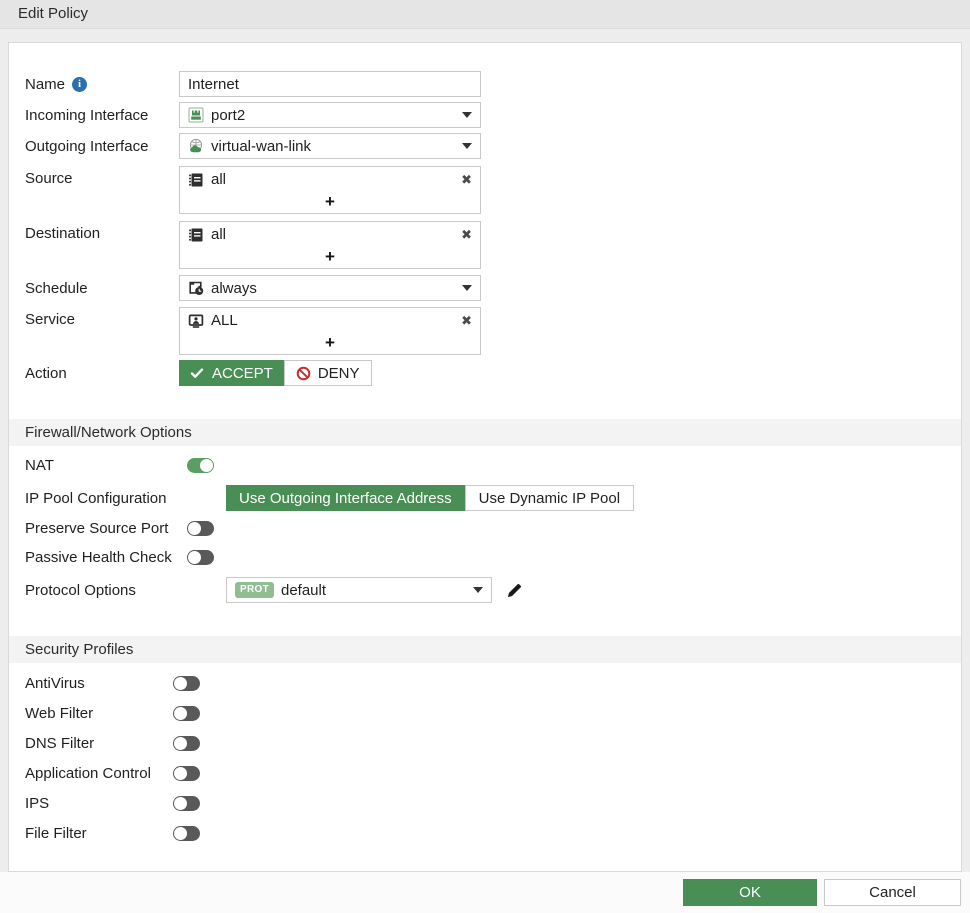 The image size is (970, 913). I want to click on service-label: Service, so click(50, 319).